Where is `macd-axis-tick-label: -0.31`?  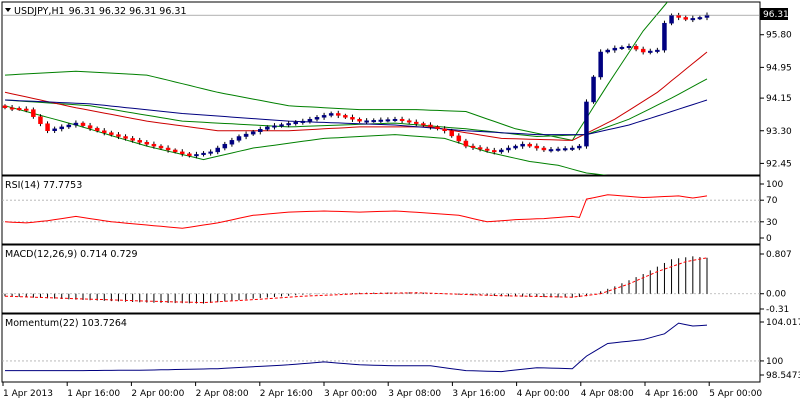 macd-axis-tick-label: -0.31 is located at coordinates (777, 310).